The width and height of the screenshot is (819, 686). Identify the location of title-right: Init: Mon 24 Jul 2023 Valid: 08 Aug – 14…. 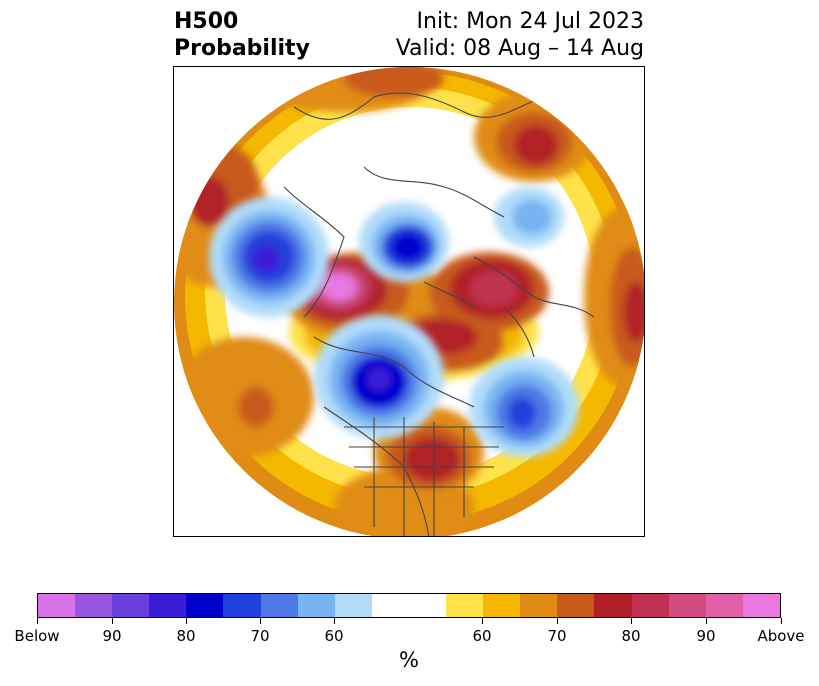
(520, 35).